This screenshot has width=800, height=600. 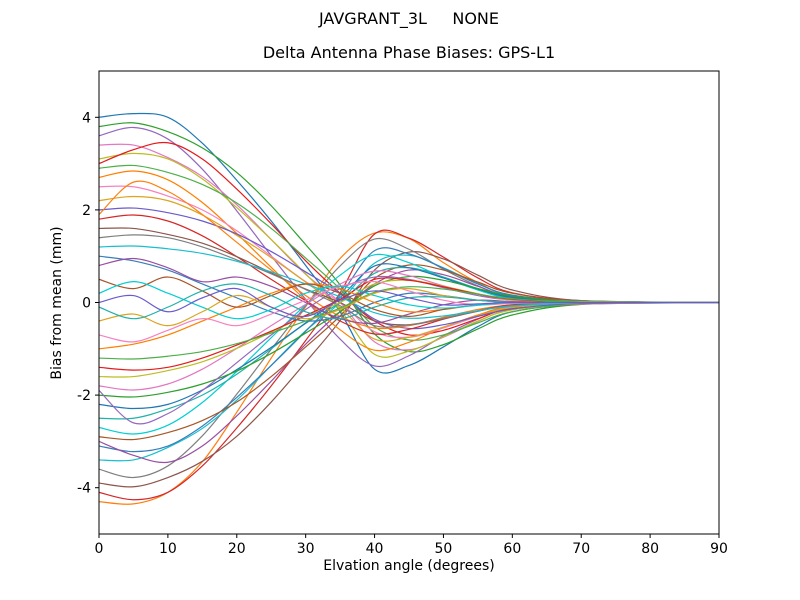 What do you see at coordinates (57, 303) in the screenshot?
I see `y-axis-label: Bias from mean (mm)` at bounding box center [57, 303].